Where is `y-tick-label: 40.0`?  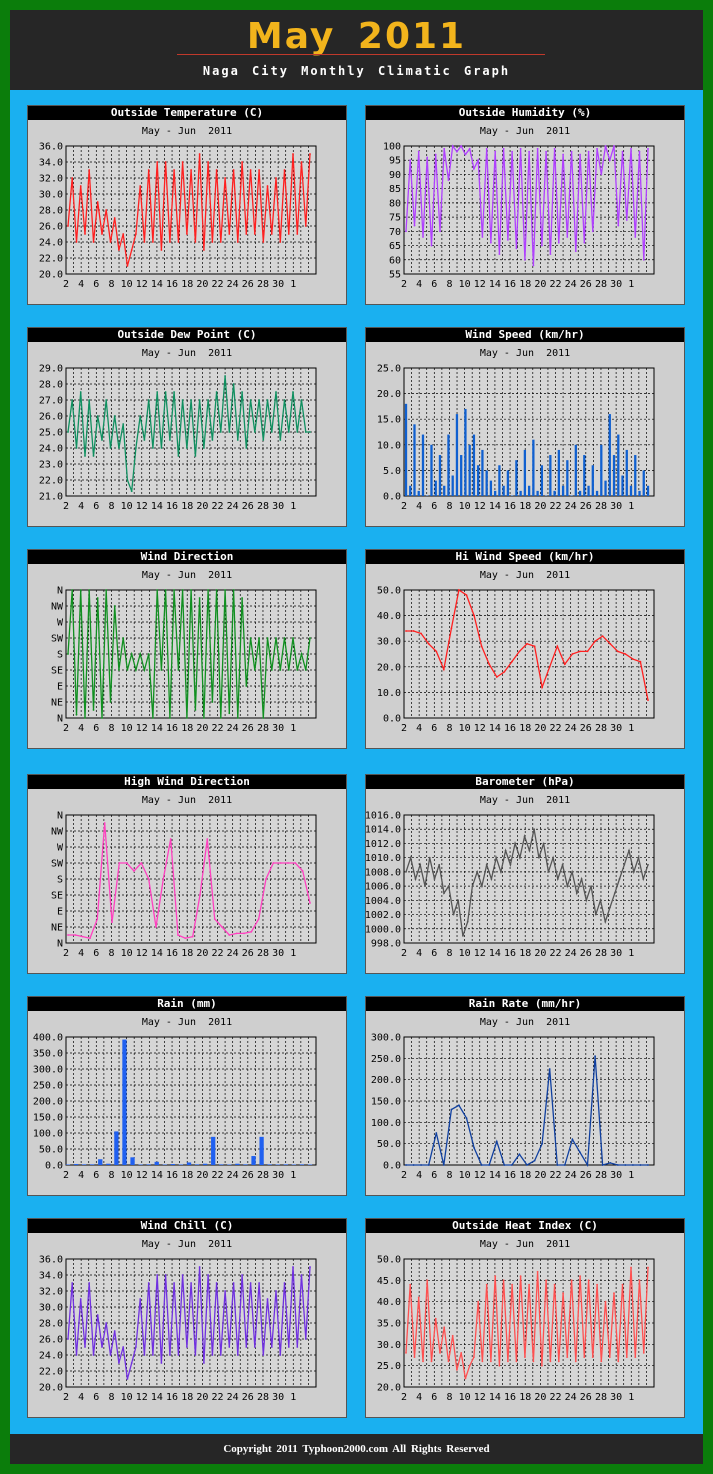 y-tick-label: 40.0 is located at coordinates (389, 1302).